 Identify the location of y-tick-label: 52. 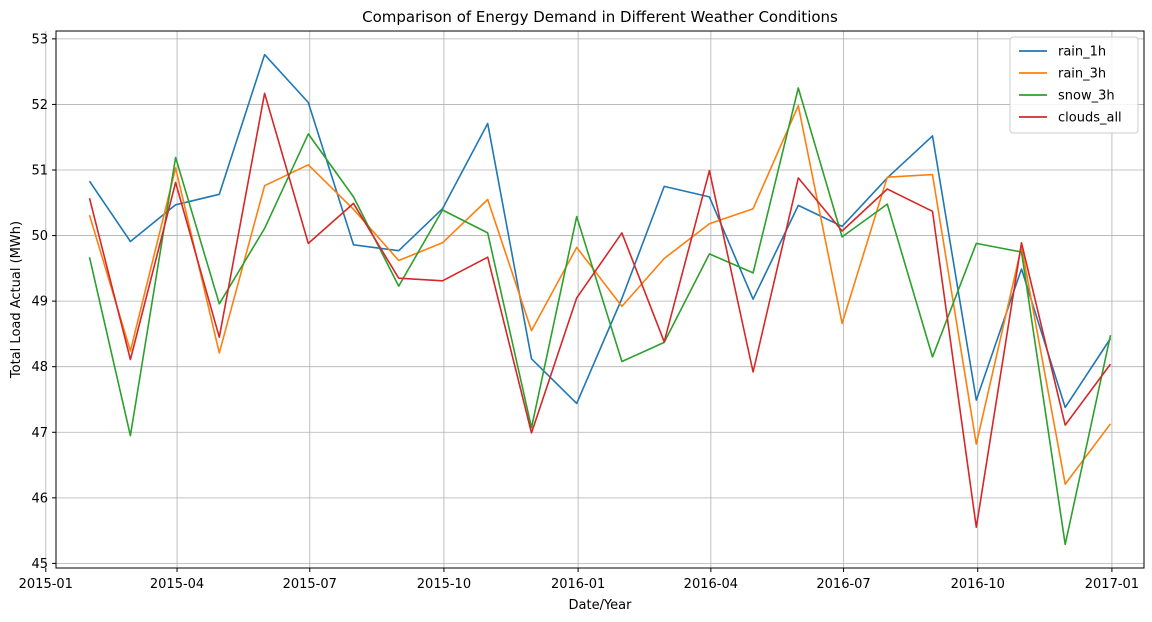
(39, 105).